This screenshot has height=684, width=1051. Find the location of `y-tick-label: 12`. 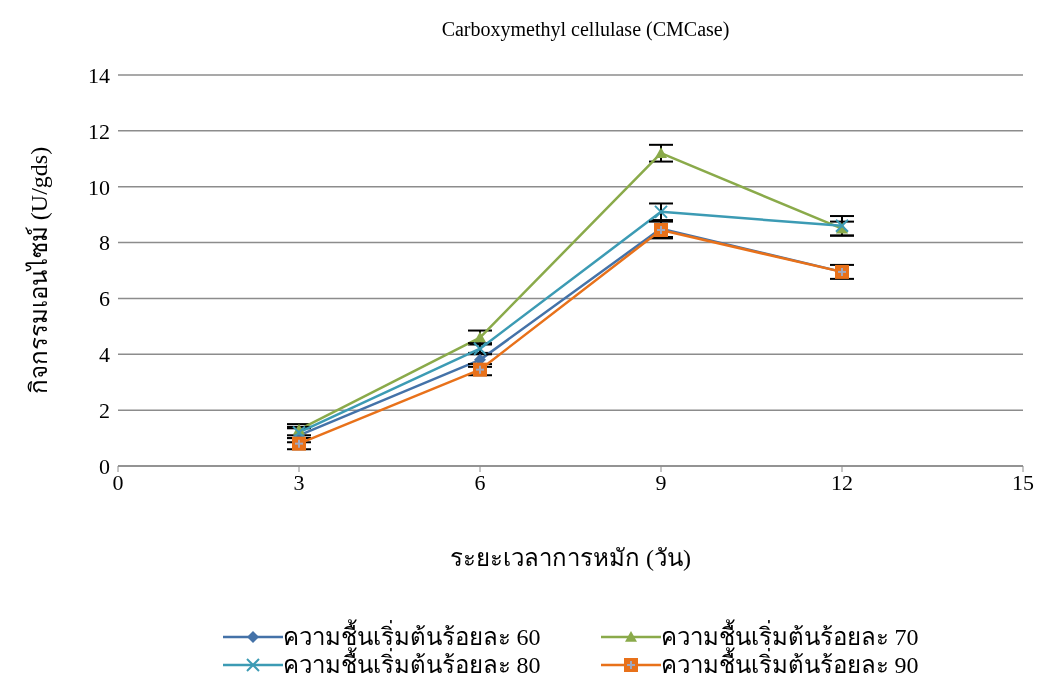

y-tick-label: 12 is located at coordinates (99, 131).